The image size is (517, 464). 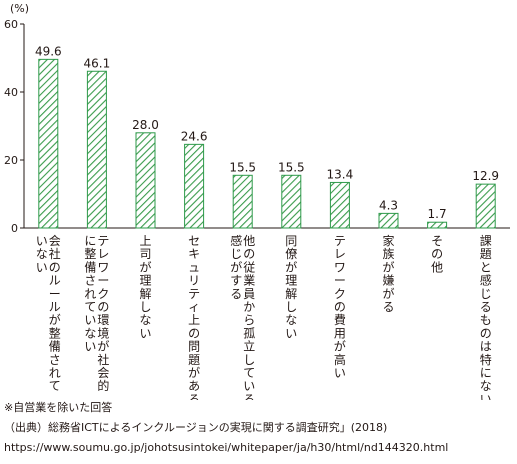 I want to click on category-label: その他, so click(x=437, y=254).